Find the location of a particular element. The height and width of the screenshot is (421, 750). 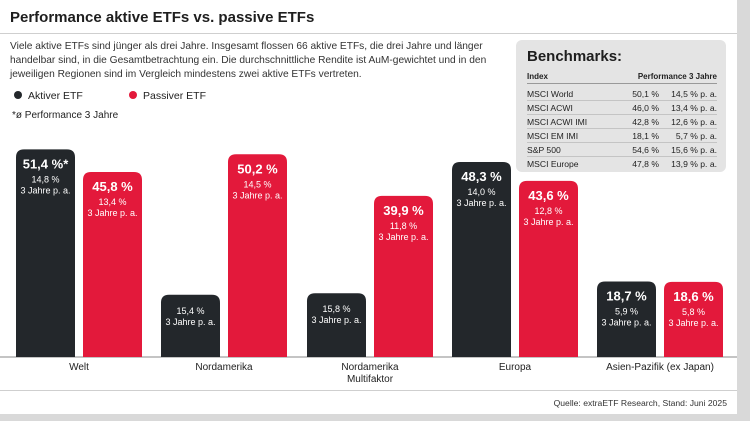

x-tick-label: Europa is located at coordinates (515, 367).